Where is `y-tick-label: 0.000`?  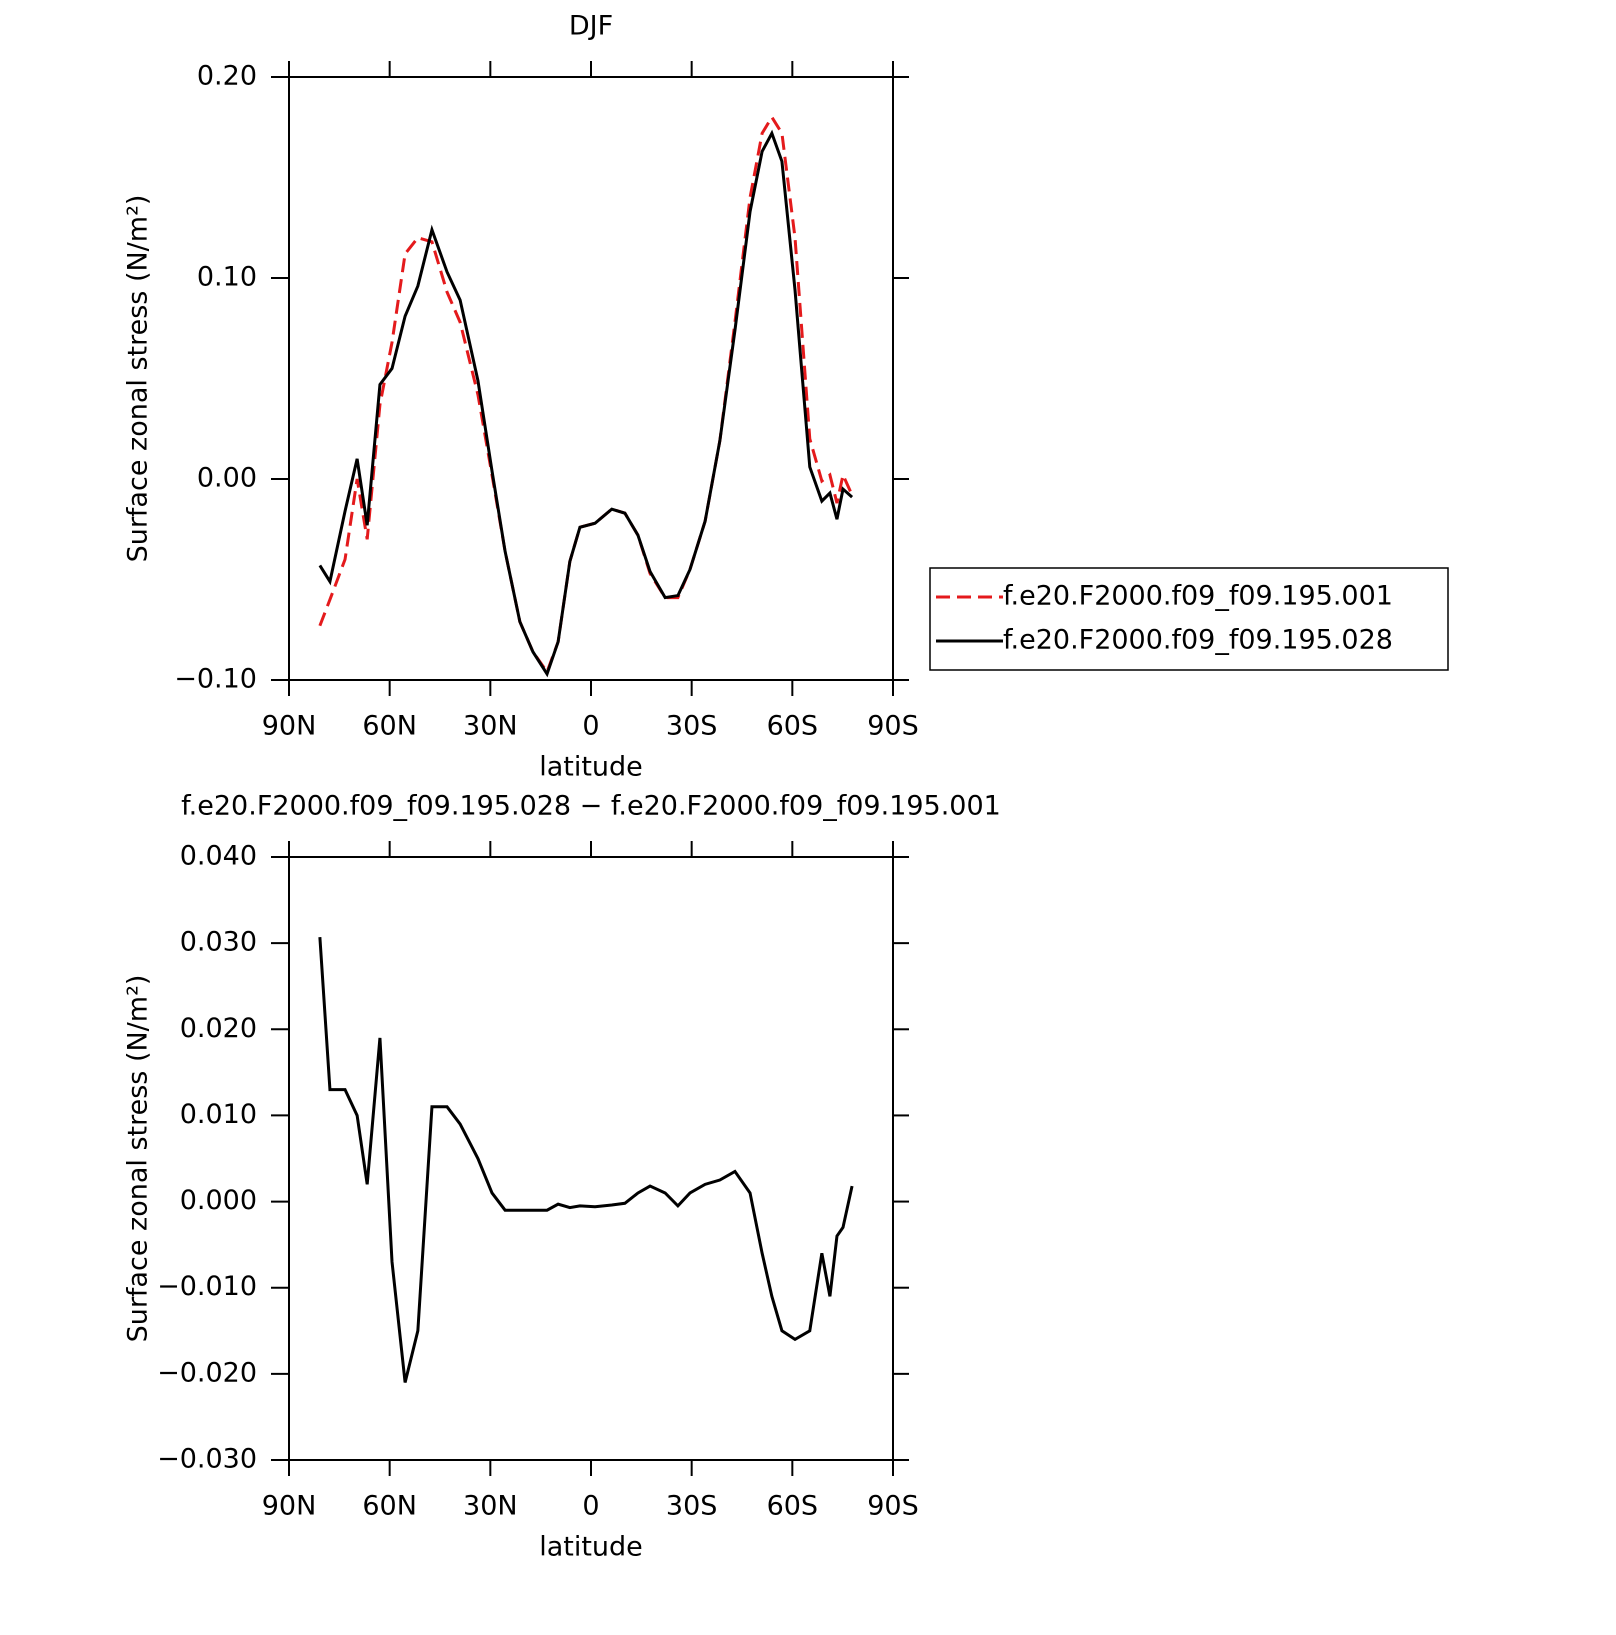 y-tick-label: 0.000 is located at coordinates (218, 1200).